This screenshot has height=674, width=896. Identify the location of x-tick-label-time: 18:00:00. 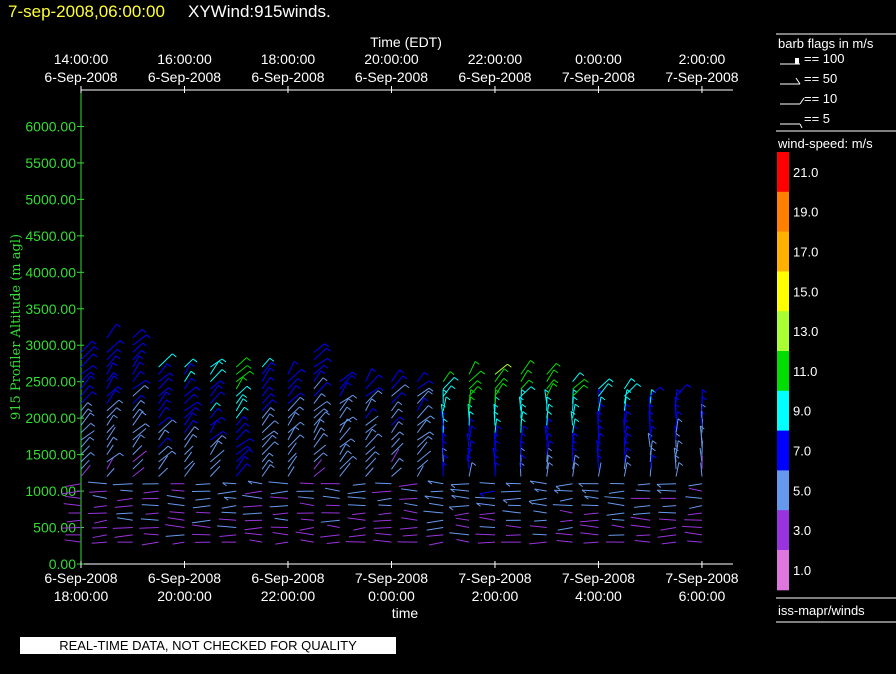
(81, 596).